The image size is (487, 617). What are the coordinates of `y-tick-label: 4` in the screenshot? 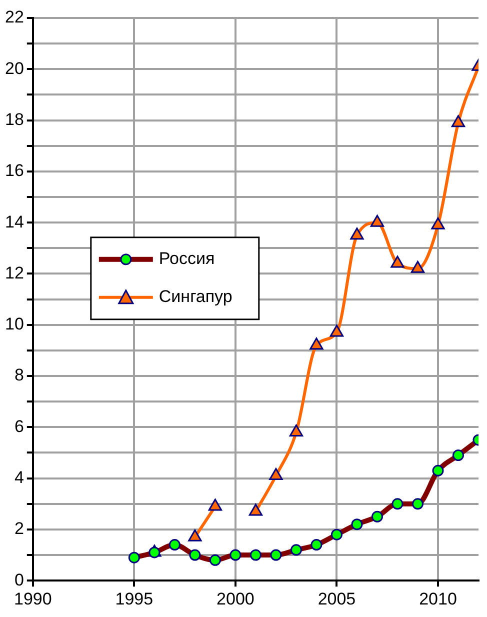 It's located at (19, 477).